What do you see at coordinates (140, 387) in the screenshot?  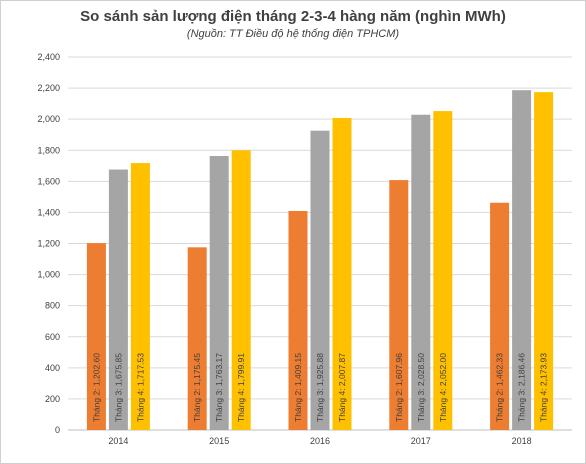 I see `bar-data-label: Tháng 4: 1,717.53` at bounding box center [140, 387].